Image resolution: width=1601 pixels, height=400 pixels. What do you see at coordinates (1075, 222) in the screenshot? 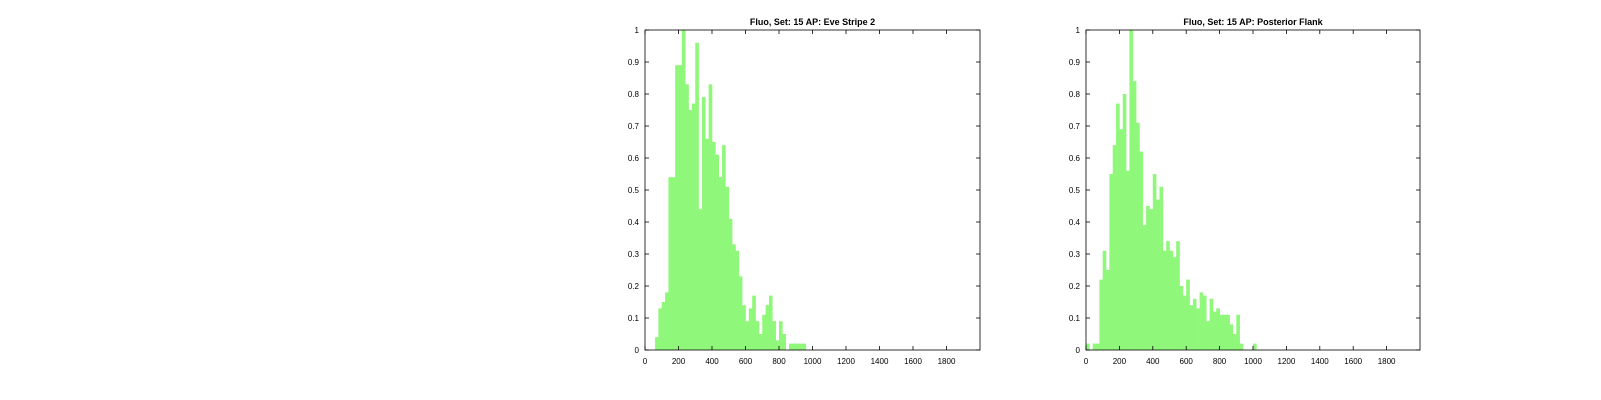
I see `y-tick-label: 0.4` at bounding box center [1075, 222].